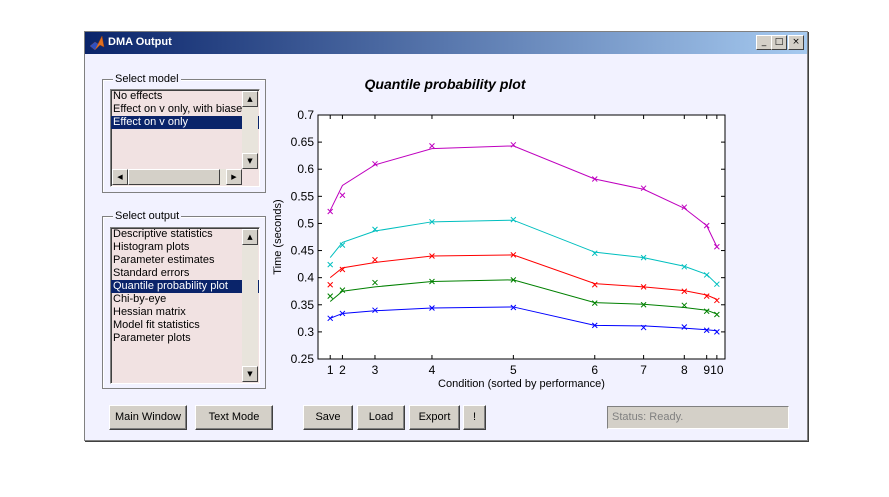  I want to click on model-list-item: Effect on v only, so click(185, 122).